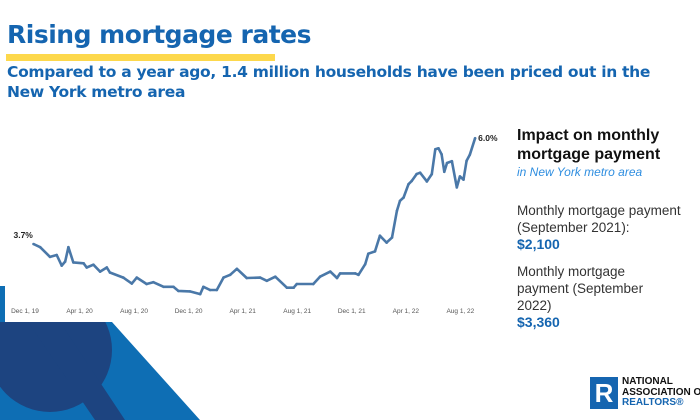  What do you see at coordinates (538, 322) in the screenshot?
I see `payment-value: $3,360` at bounding box center [538, 322].